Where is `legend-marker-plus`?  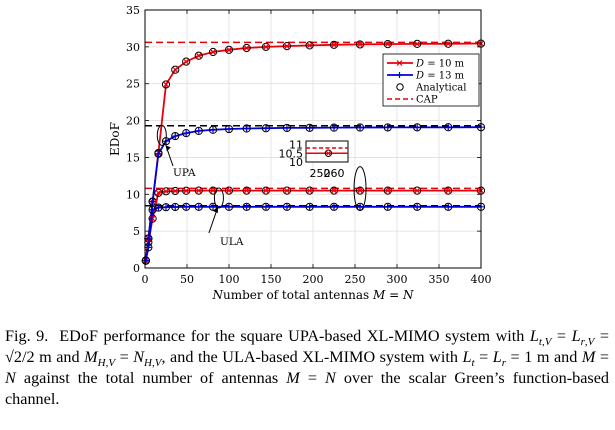 legend-marker-plus is located at coordinates (399, 75).